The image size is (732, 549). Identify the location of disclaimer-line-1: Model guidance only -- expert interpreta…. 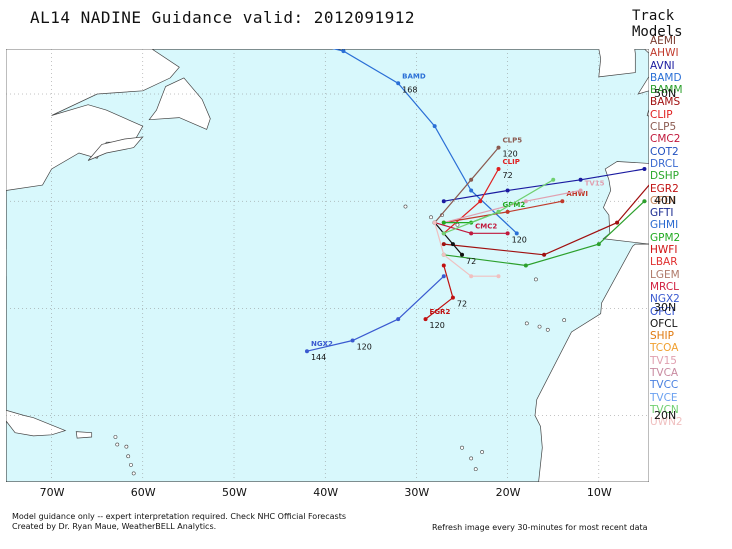
(179, 516).